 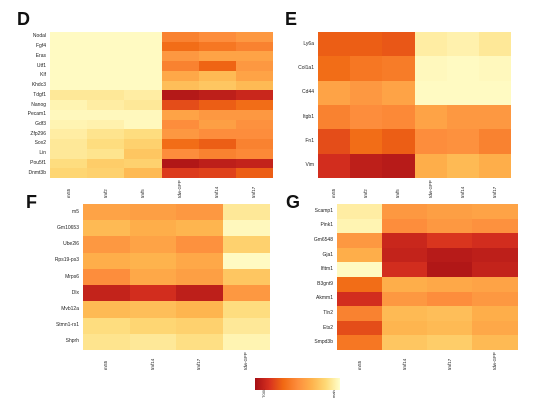 What do you see at coordinates (327, 254) in the screenshot?
I see `row-label-g: Gja1` at bounding box center [327, 254].